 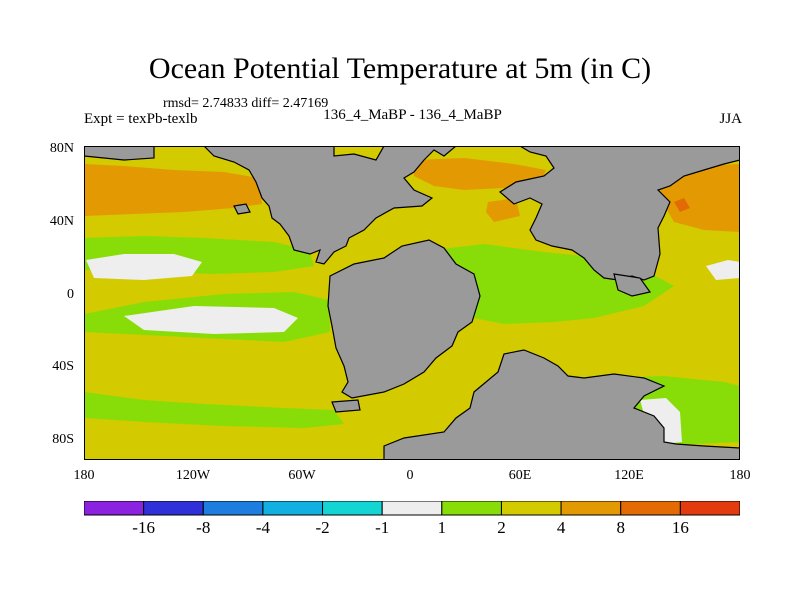 I want to click on colorbar-tick-label: 2, so click(x=501, y=527).